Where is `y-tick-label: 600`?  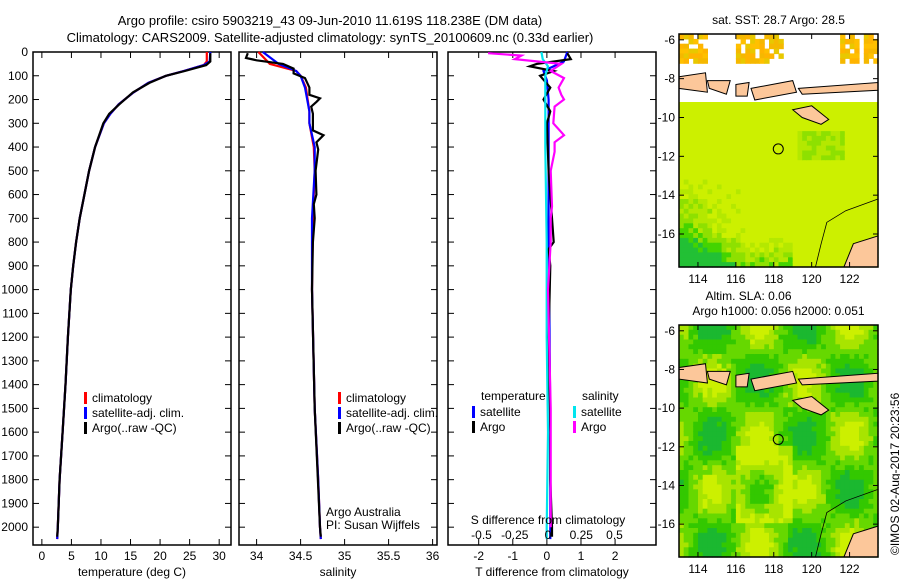
y-tick-label: 600 is located at coordinates (18, 195).